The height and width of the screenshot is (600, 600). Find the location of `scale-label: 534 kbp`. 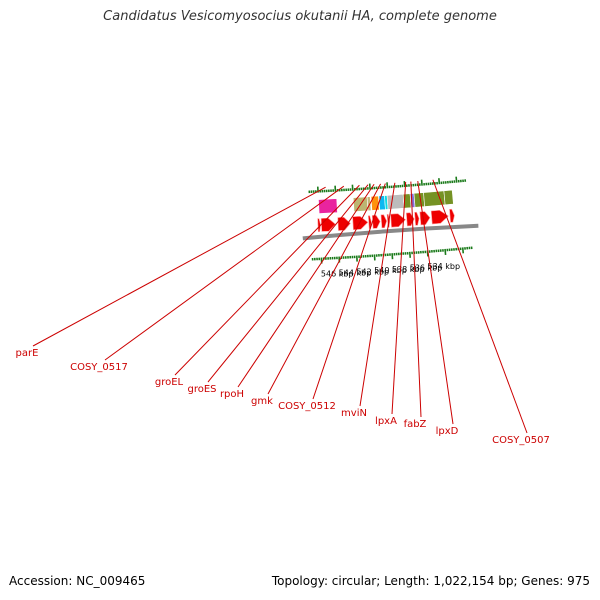

scale-label: 534 kbp is located at coordinates (443, 266).